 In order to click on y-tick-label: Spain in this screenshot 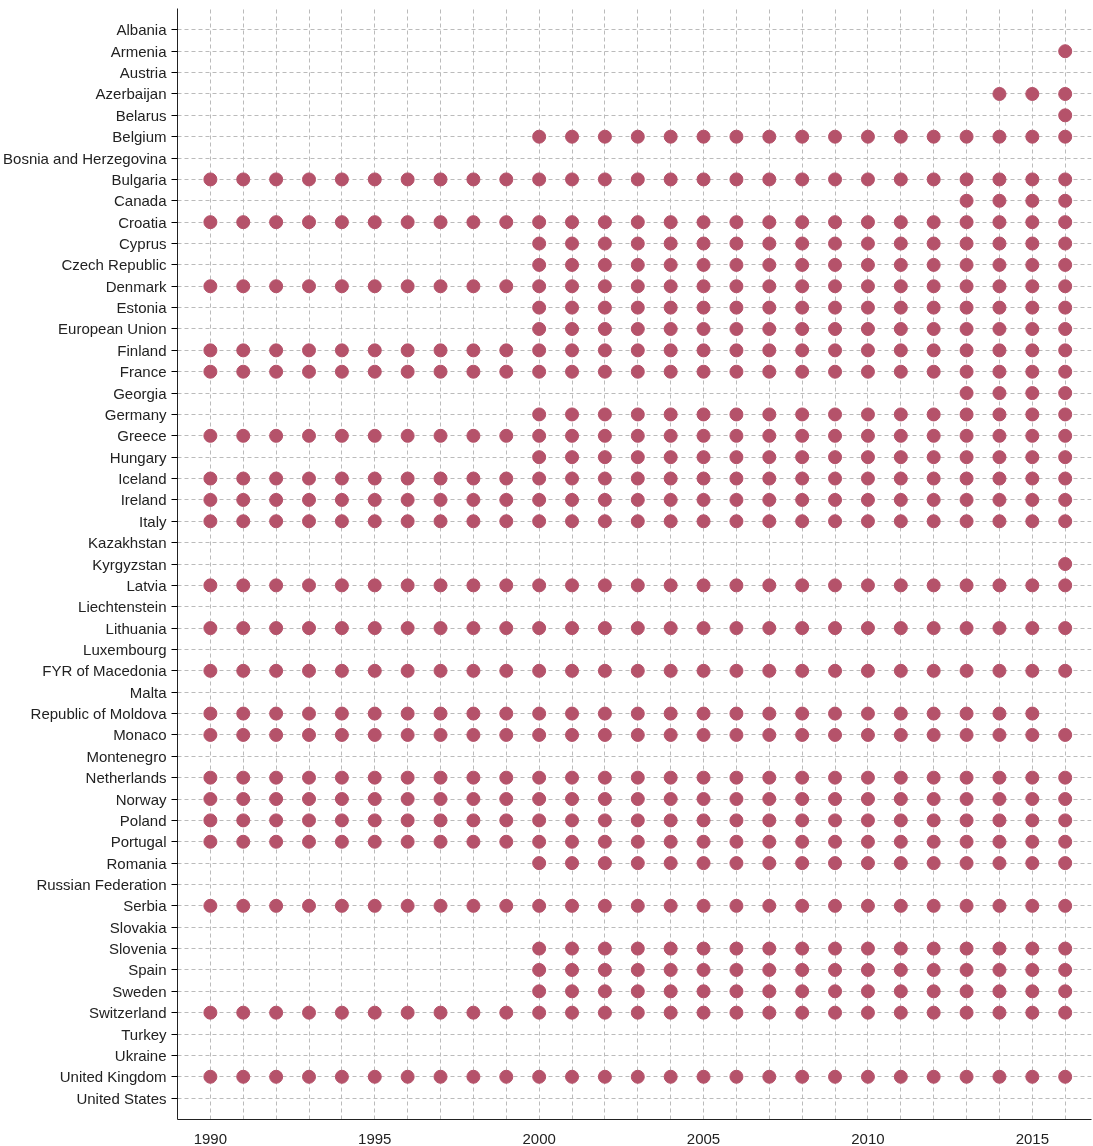, I will do `click(147, 970)`.